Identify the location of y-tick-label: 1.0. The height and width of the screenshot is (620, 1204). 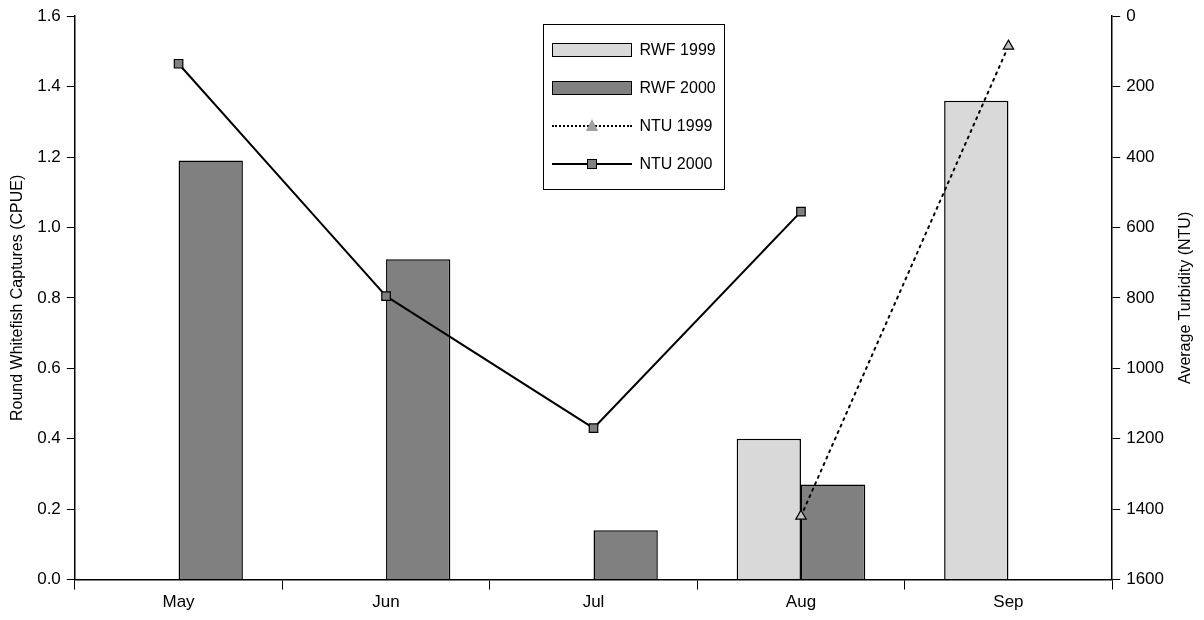
(49, 227).